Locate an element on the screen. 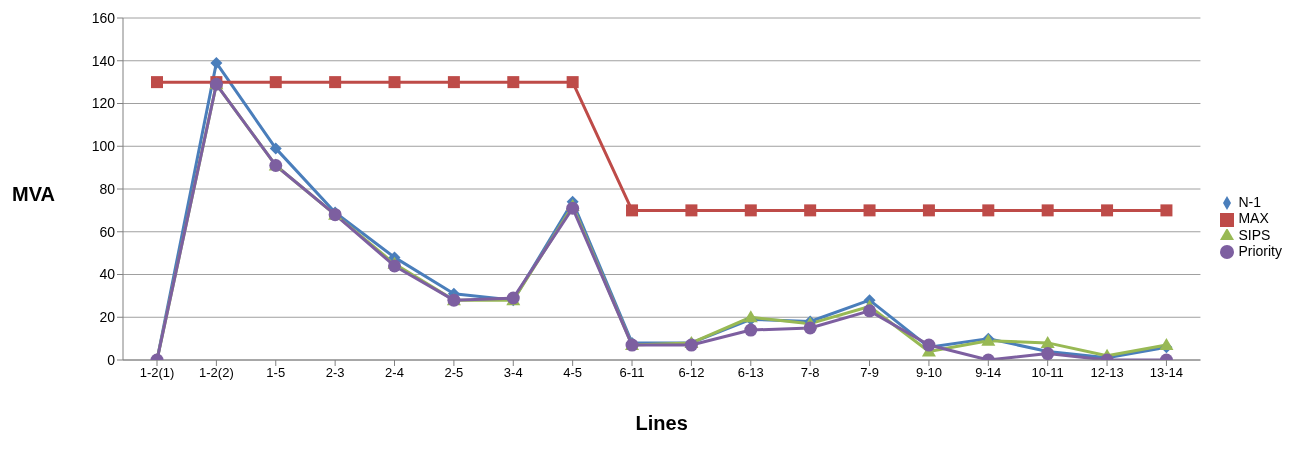 This screenshot has width=1310, height=453. x-tick-label: 13-14 is located at coordinates (1166, 373).